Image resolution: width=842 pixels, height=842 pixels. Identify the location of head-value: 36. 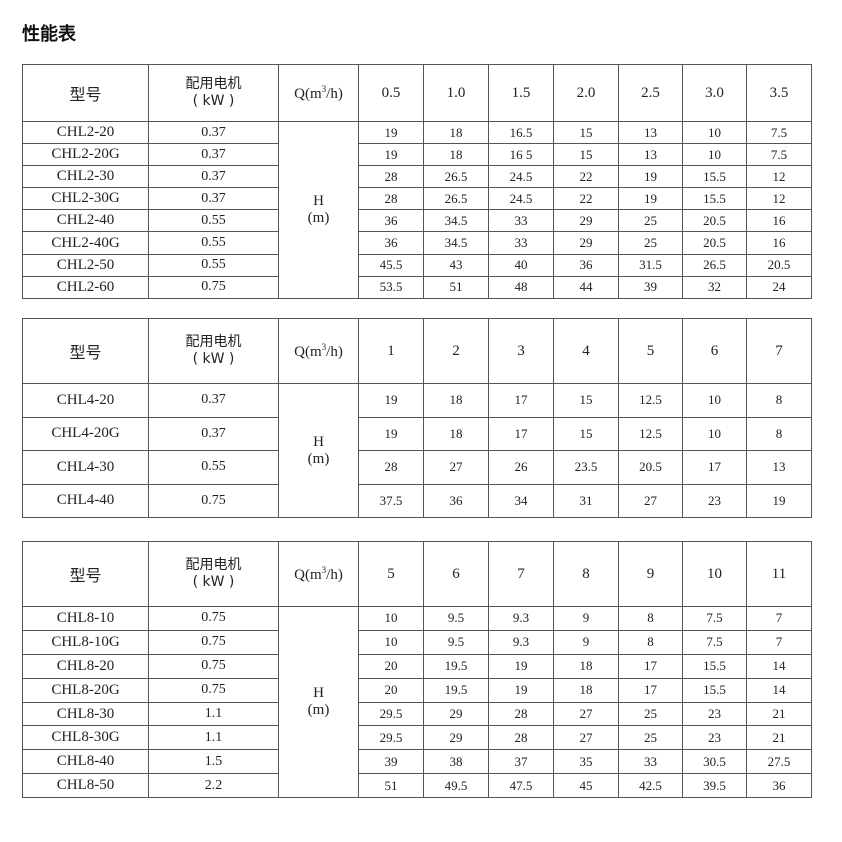
(779, 786).